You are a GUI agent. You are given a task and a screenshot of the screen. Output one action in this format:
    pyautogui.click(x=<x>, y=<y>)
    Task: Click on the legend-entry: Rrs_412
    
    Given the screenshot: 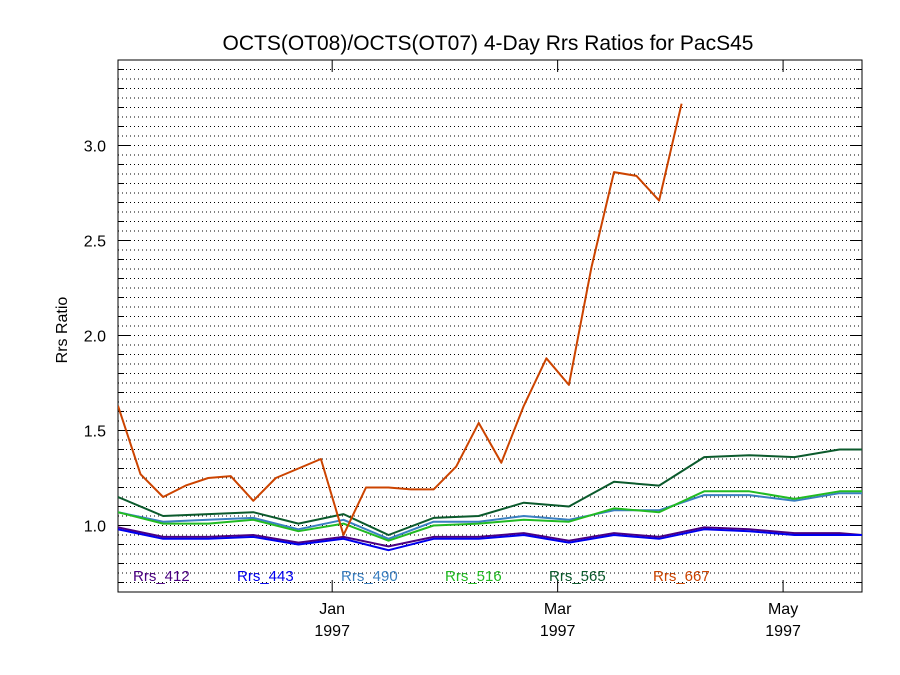 What is the action you would take?
    pyautogui.click(x=161, y=576)
    